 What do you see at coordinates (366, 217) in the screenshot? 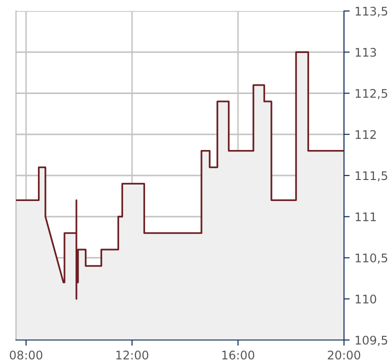
I see `y-tick-label: 111` at bounding box center [366, 217].